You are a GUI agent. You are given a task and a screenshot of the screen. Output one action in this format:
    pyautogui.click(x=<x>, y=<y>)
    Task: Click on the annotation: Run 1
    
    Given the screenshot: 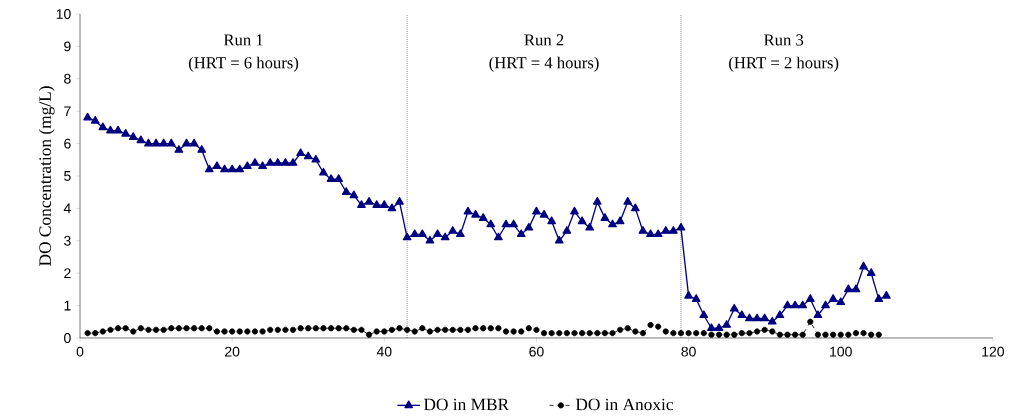 What is the action you would take?
    pyautogui.click(x=243, y=40)
    